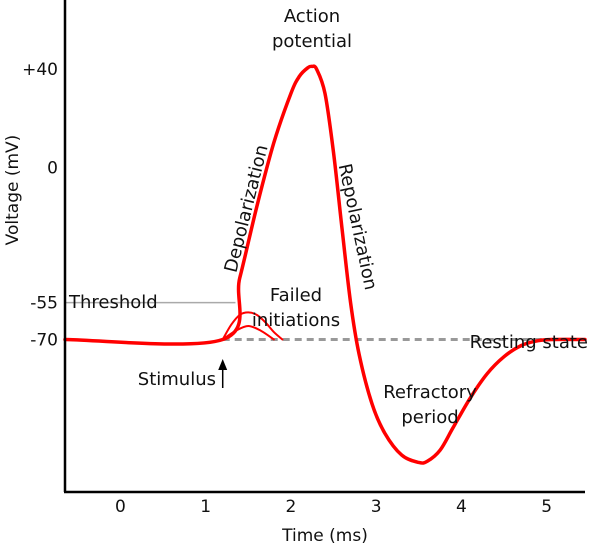 Image resolution: width=590 pixels, height=548 pixels. Describe the element at coordinates (429, 417) in the screenshot. I see `refractory-period-label-line2: period` at that location.